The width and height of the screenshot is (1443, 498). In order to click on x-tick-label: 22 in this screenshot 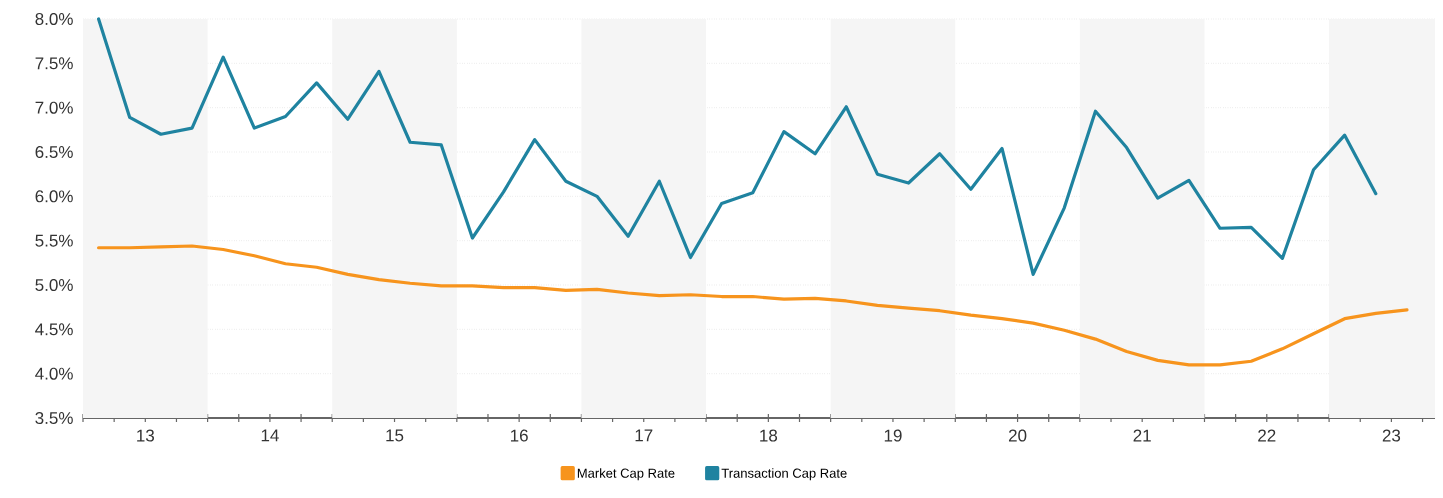, I will do `click(1267, 435)`.